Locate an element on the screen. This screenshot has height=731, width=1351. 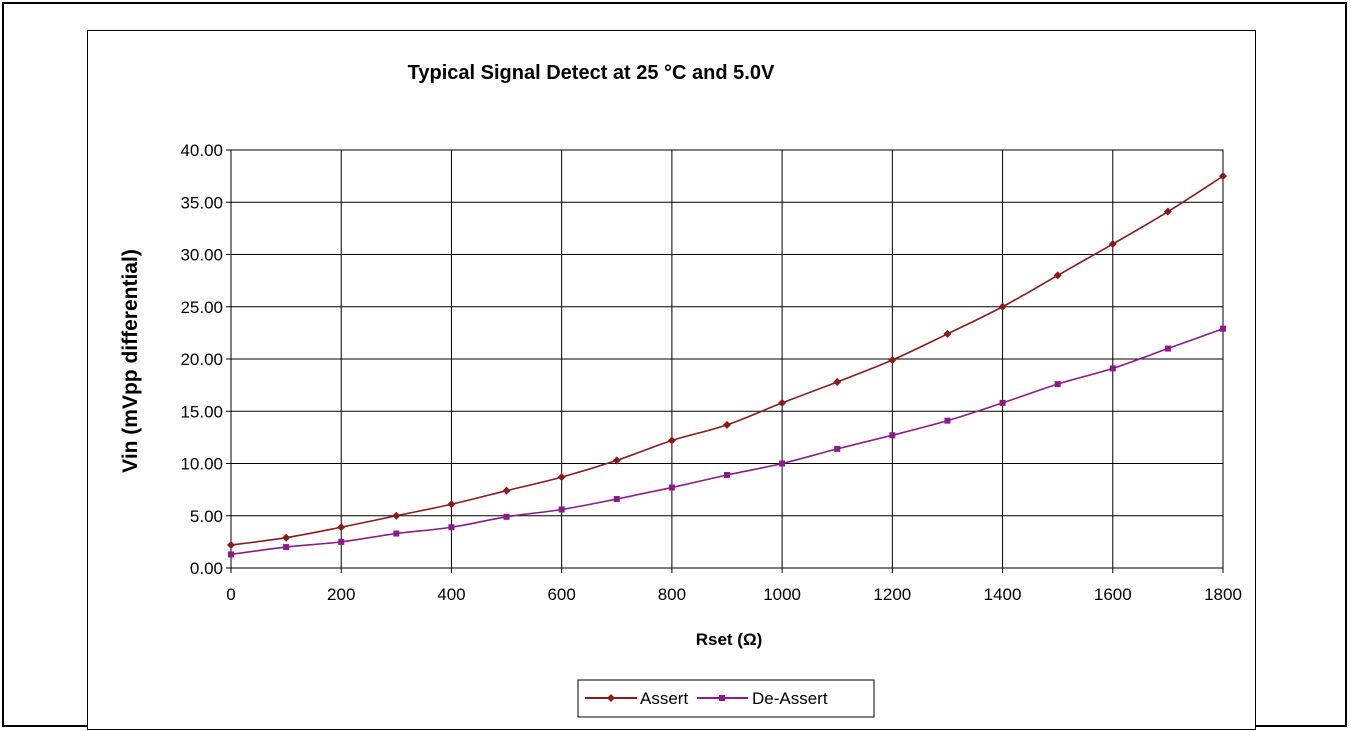
y-tick-label: 15.00 is located at coordinates (201, 411).